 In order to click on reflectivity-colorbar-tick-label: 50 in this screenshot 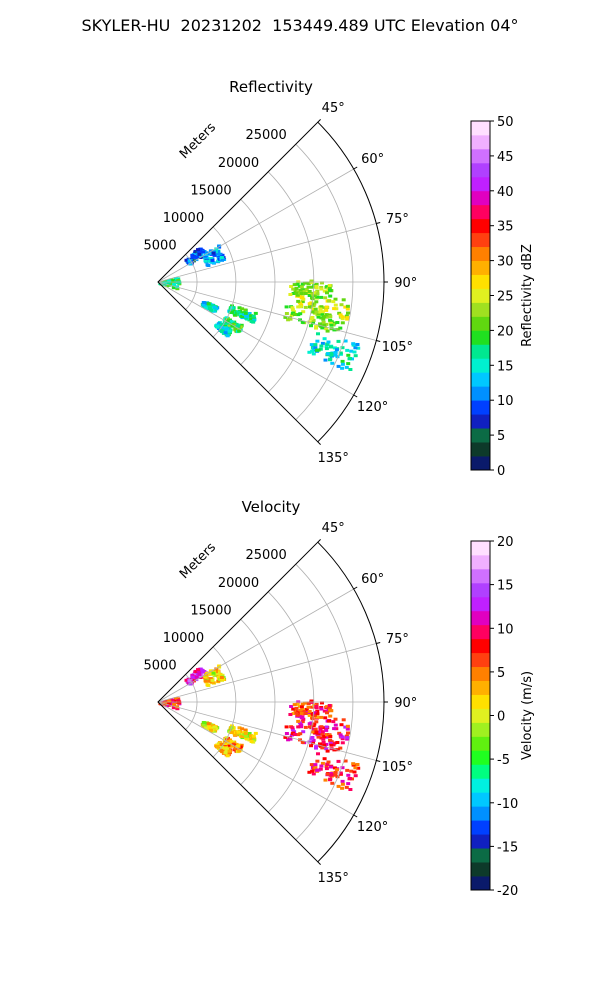, I will do `click(505, 122)`.